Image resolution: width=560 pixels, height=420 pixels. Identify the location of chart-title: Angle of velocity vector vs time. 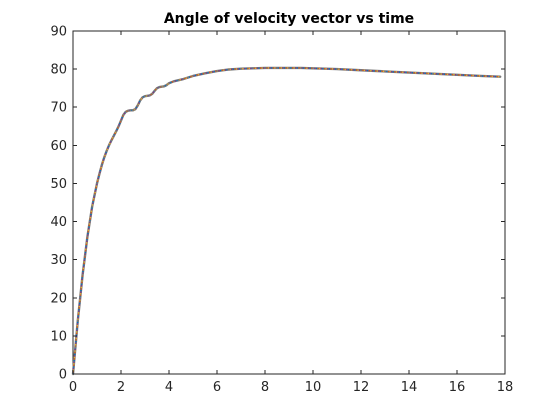
(289, 19).